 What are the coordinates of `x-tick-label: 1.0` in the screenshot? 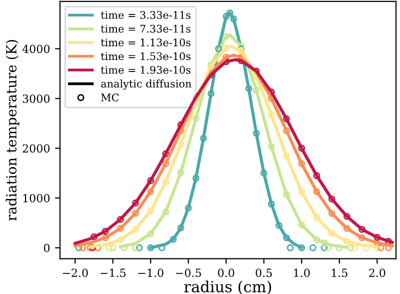 It's located at (302, 273).